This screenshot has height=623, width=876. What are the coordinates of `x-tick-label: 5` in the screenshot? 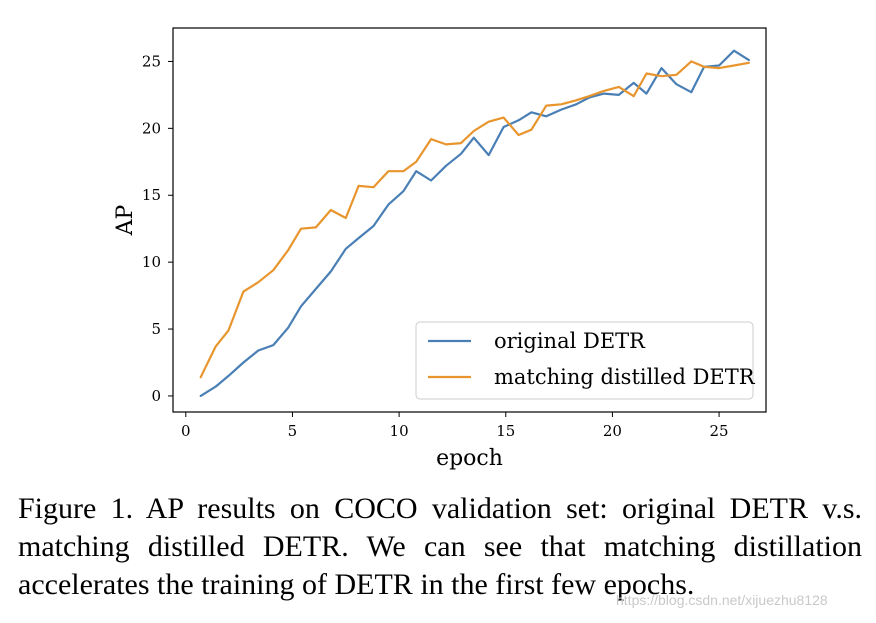 It's located at (293, 431).